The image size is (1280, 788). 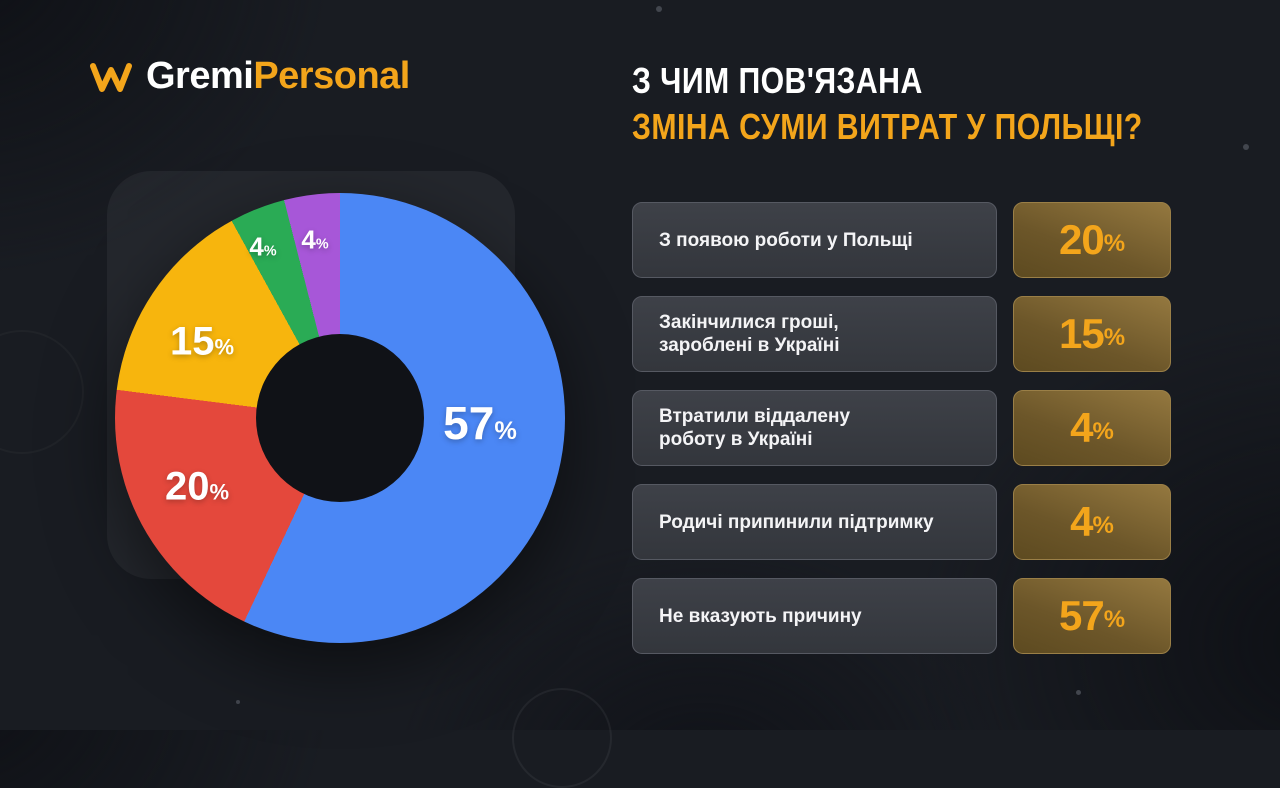 I want to click on pie-label-value: 15, so click(x=192, y=341).